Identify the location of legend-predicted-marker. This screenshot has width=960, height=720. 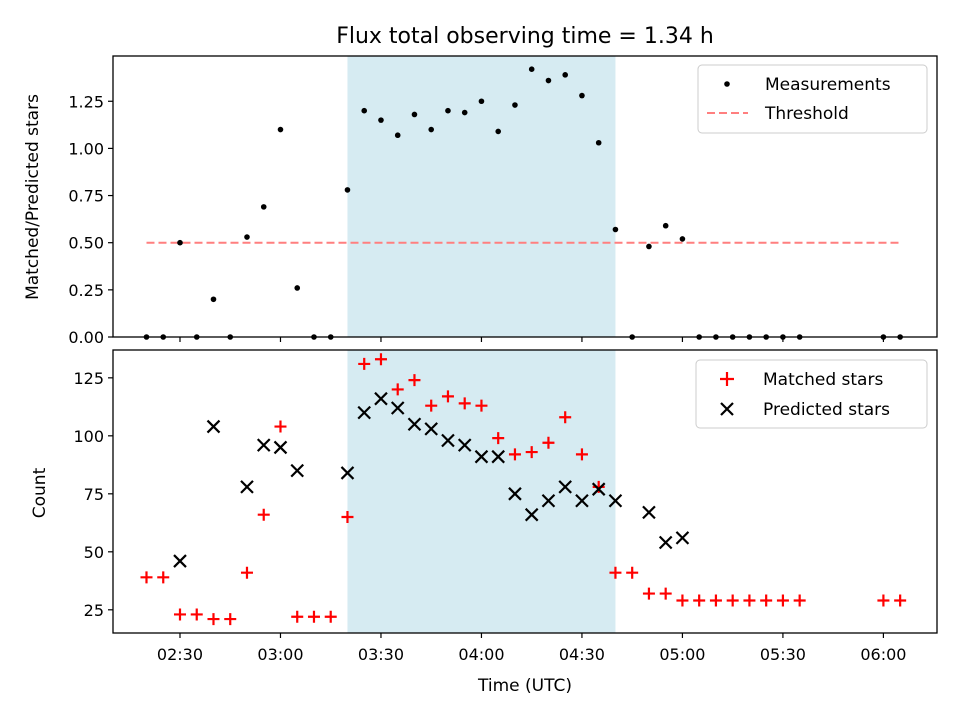
(727, 409).